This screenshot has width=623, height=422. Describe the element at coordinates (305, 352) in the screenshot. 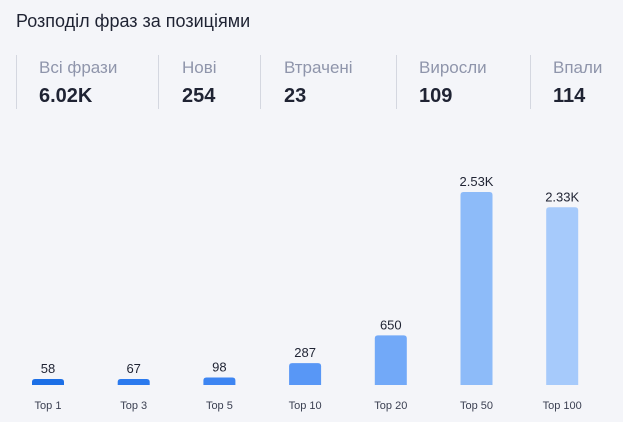

I see `bar-value-label: 287` at that location.